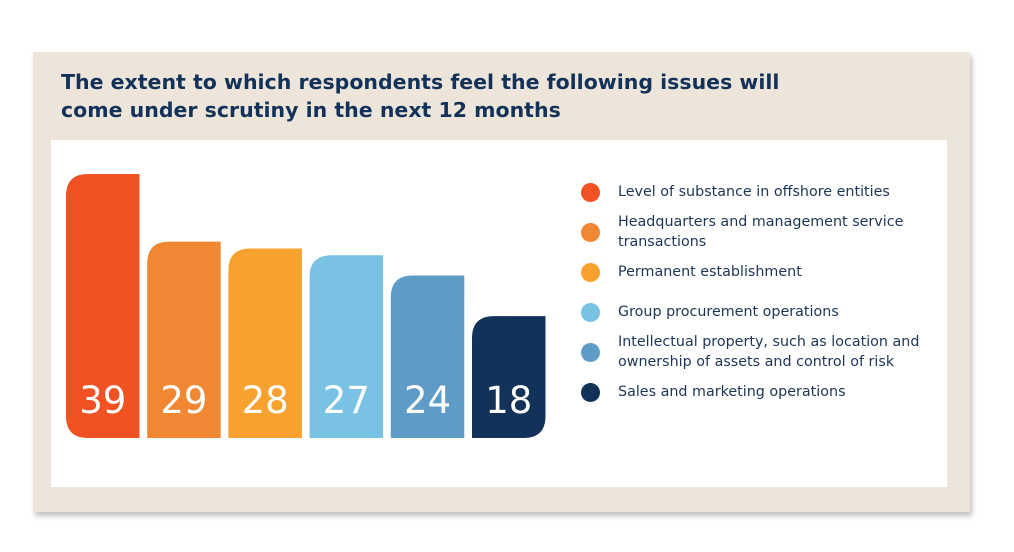 This screenshot has height=552, width=1014. What do you see at coordinates (732, 392) in the screenshot?
I see `legend-label: Sales and marketing operations` at bounding box center [732, 392].